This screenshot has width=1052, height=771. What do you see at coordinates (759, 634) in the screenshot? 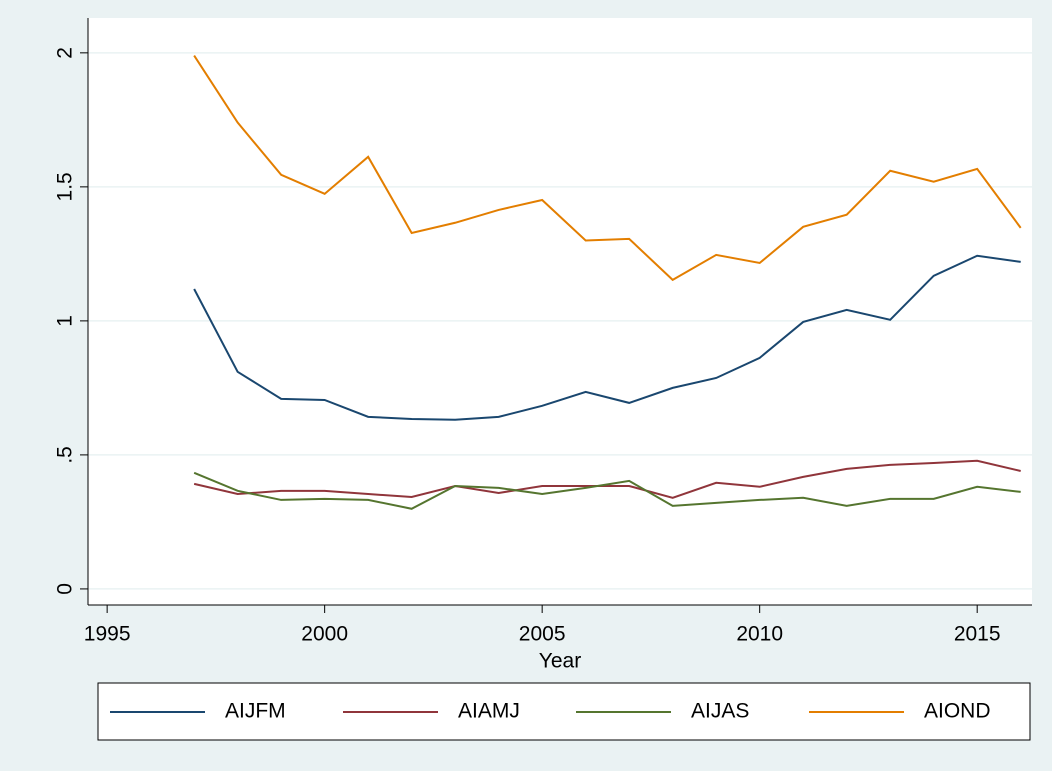
I see `x-tick-label: 2010` at bounding box center [759, 634].